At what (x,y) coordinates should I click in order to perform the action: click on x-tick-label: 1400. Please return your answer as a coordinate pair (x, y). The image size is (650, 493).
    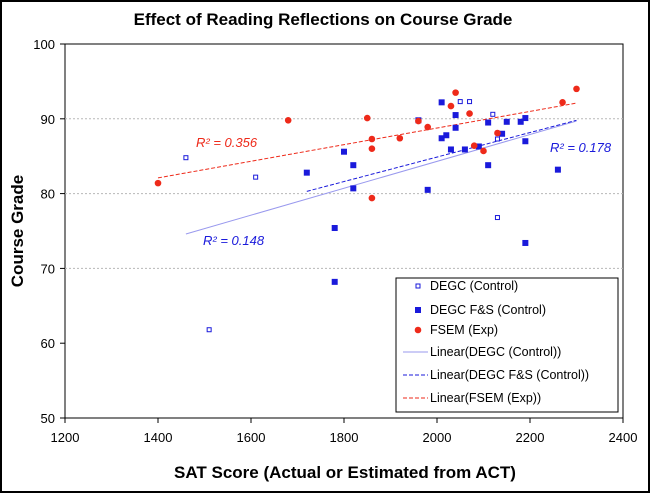
    Looking at the image, I should click on (158, 437).